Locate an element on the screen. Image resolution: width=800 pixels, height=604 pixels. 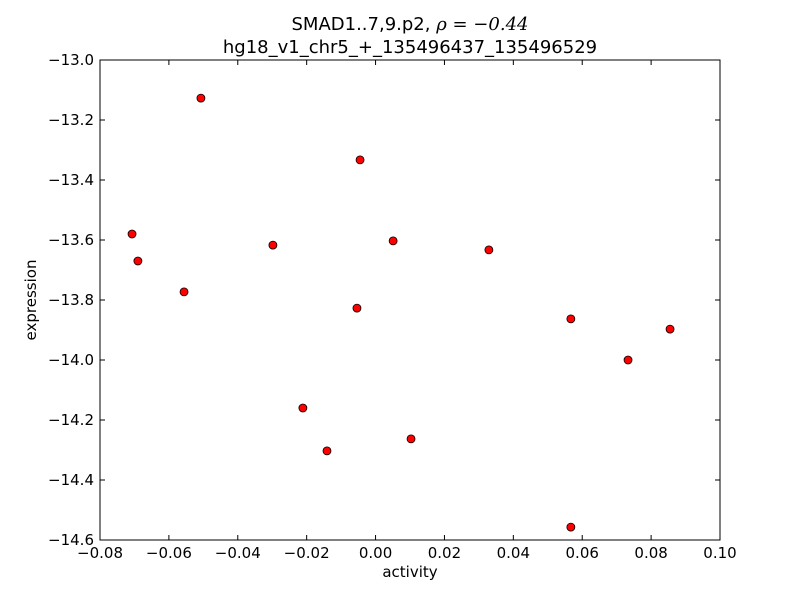
x-tick-label: 0.04 is located at coordinates (513, 553).